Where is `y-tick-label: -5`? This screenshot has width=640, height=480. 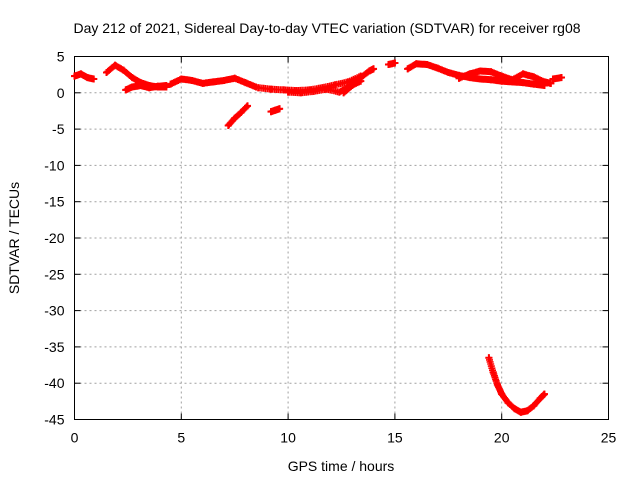
y-tick-label: -5 is located at coordinates (58, 129).